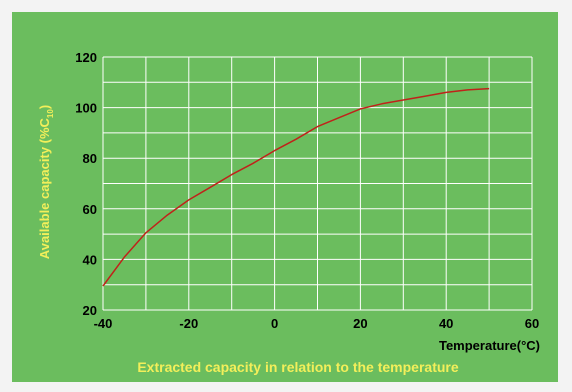 This screenshot has height=392, width=572. What do you see at coordinates (90, 209) in the screenshot?
I see `y-tick-label: 60` at bounding box center [90, 209].